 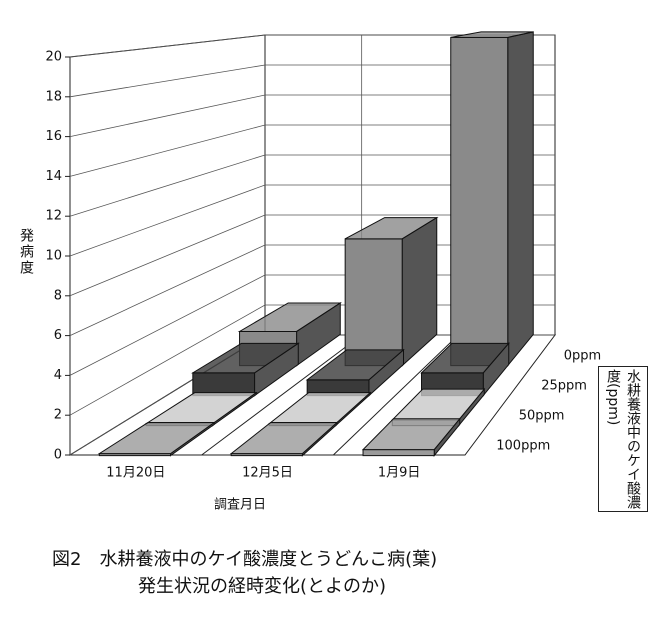 What do you see at coordinates (58, 375) in the screenshot?
I see `y-tick-label: 4` at bounding box center [58, 375].